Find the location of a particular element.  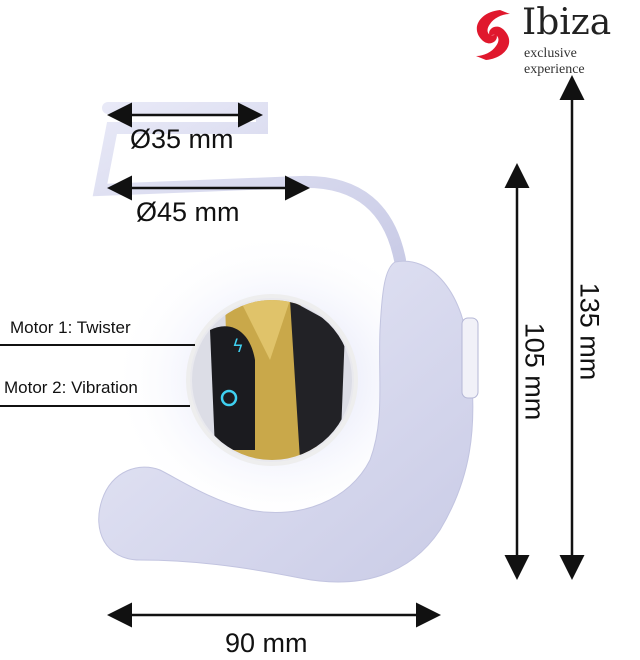

power-button-icon is located at coordinates (229, 398).